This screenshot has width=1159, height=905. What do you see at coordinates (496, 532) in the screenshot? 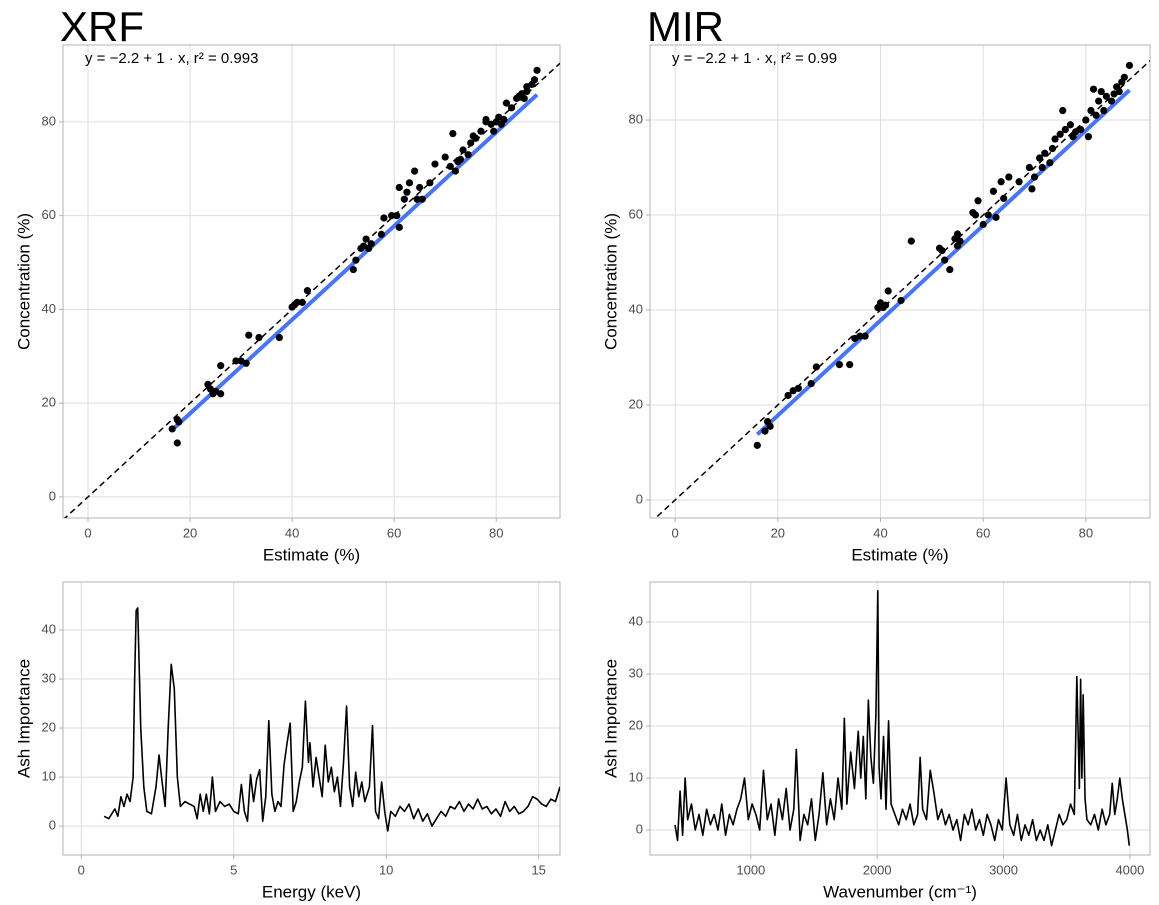
I see `x-tick-label: 80` at bounding box center [496, 532].